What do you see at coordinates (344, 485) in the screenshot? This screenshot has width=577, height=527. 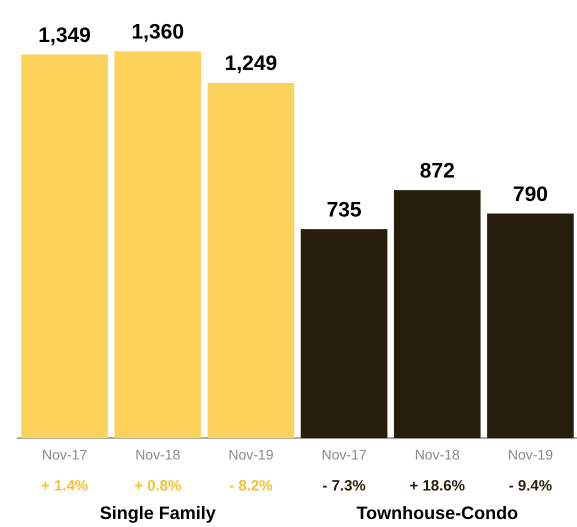 I see `text: - 7.3%` at bounding box center [344, 485].